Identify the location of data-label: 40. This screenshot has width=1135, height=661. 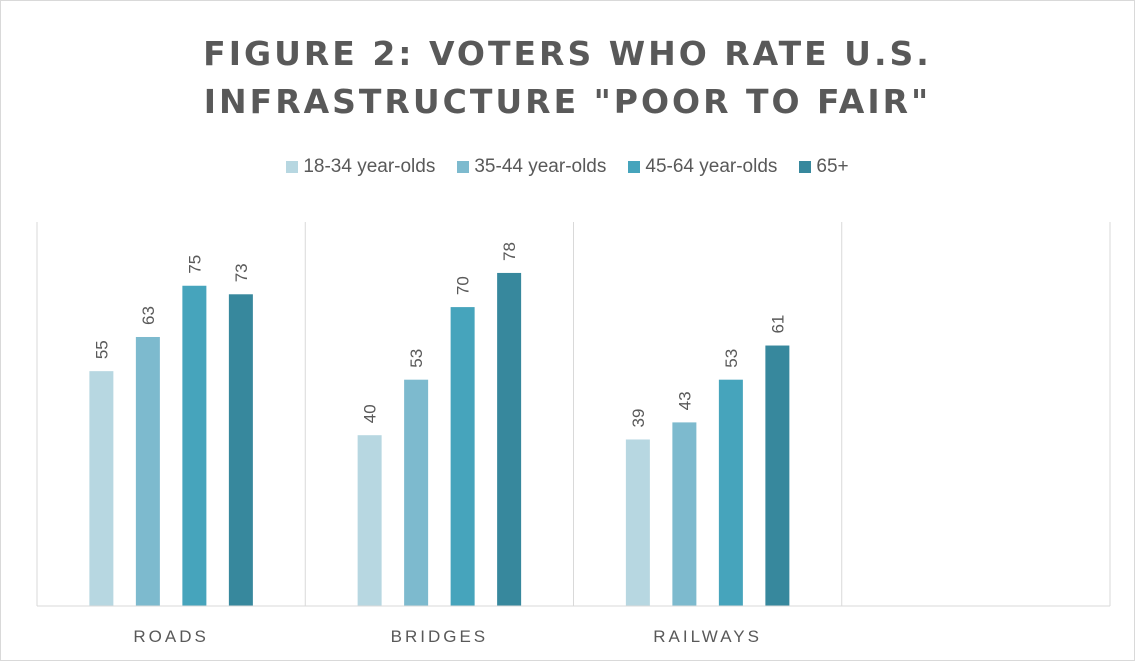
(370, 413).